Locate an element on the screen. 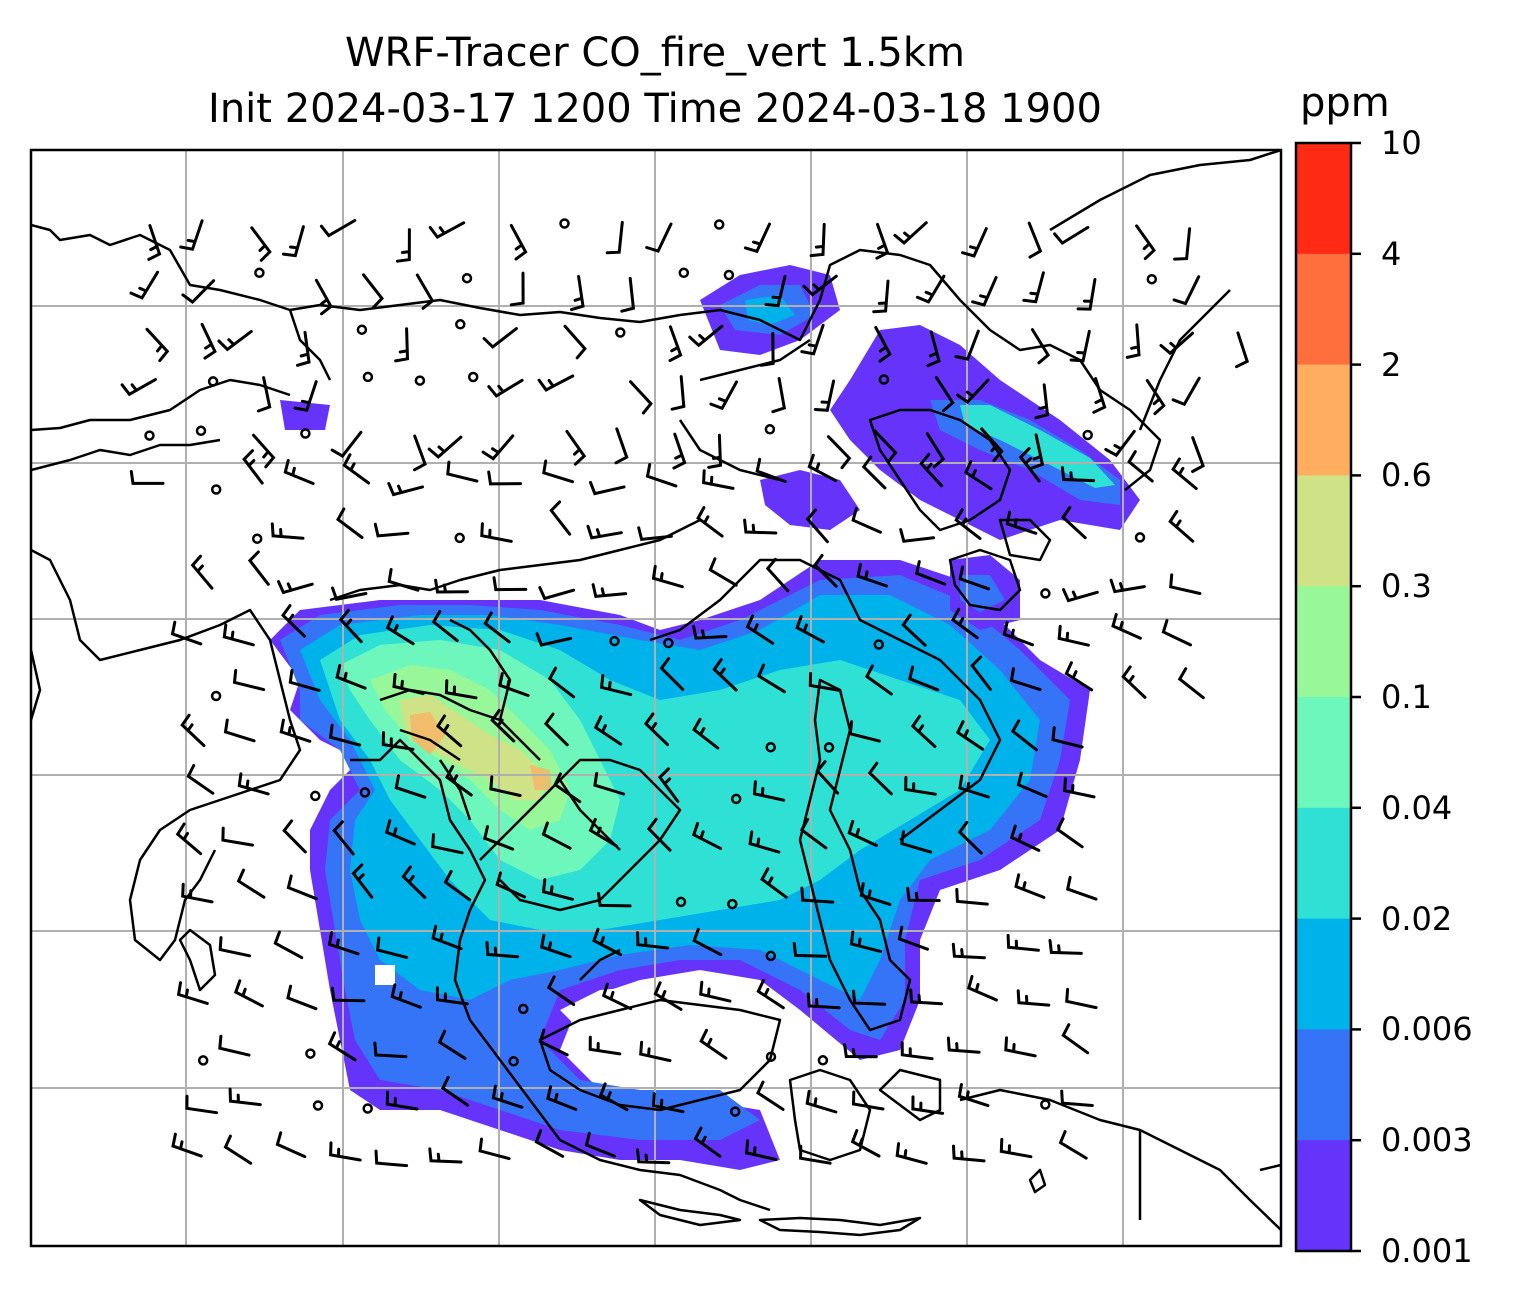  colorbar-tick-label: 0.1 is located at coordinates (1406, 697).